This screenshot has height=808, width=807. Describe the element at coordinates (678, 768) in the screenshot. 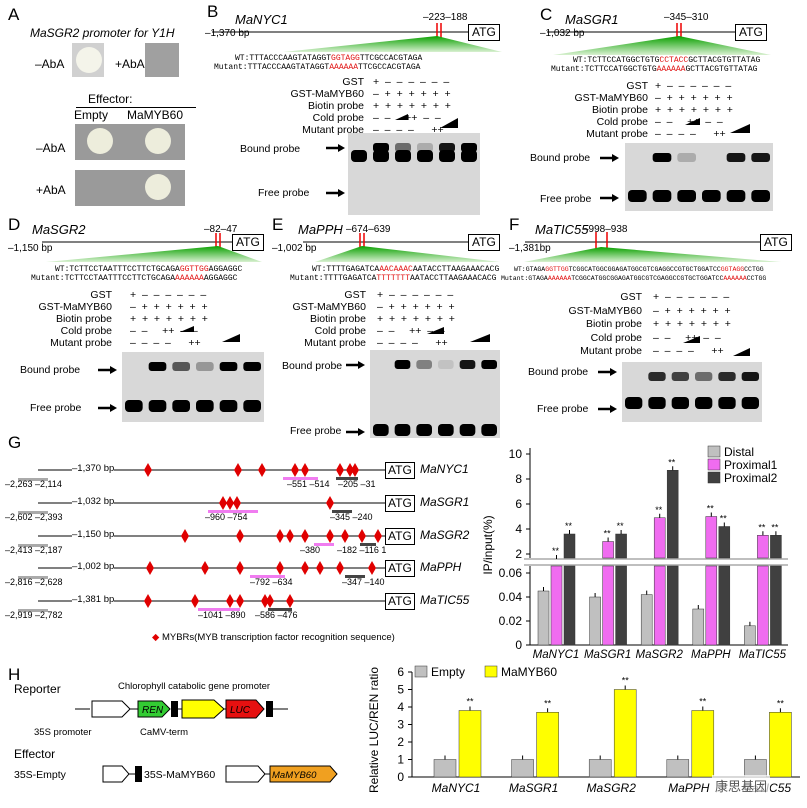

I see `bar-empty` at that location.